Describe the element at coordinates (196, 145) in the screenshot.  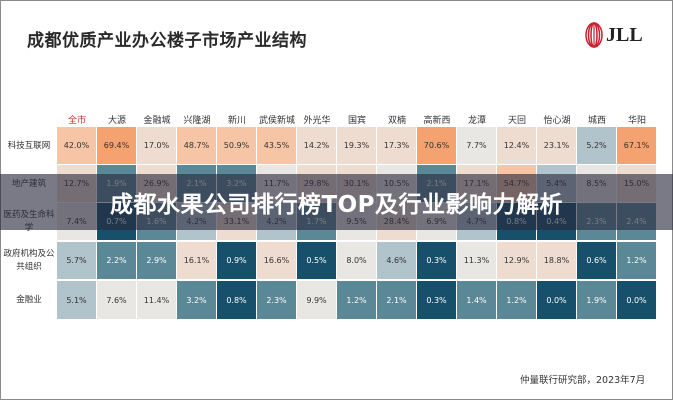
I see `heatmap-cell: 48.7%` at that location.